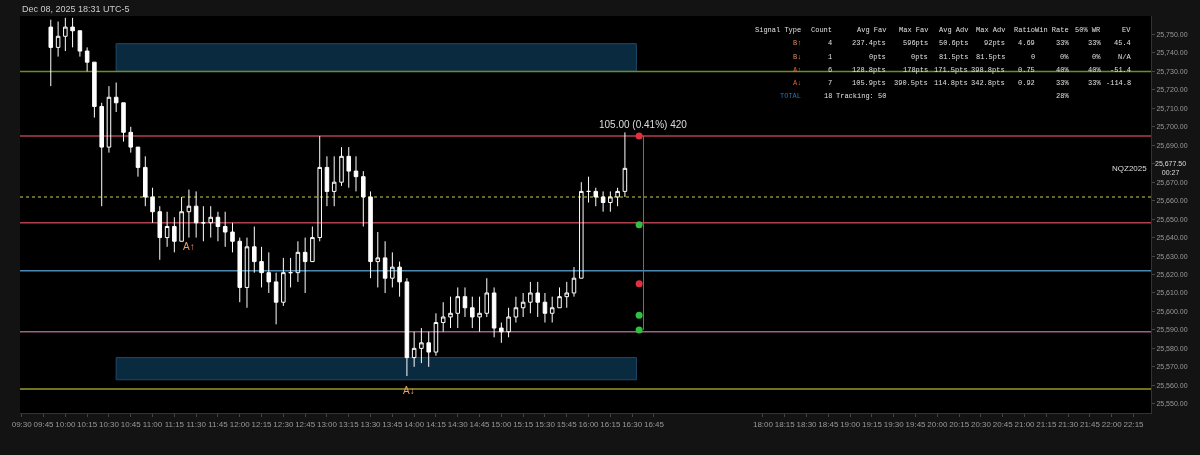  I want to click on x-tick-label: 15:15, so click(523, 424).